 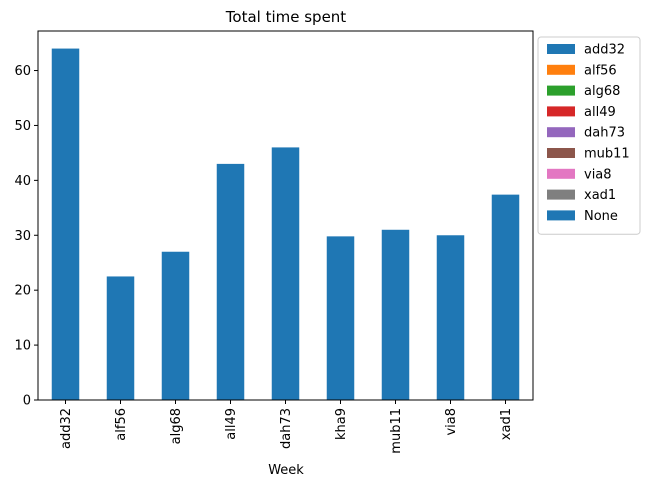 I want to click on bar-kha9, so click(x=340, y=318).